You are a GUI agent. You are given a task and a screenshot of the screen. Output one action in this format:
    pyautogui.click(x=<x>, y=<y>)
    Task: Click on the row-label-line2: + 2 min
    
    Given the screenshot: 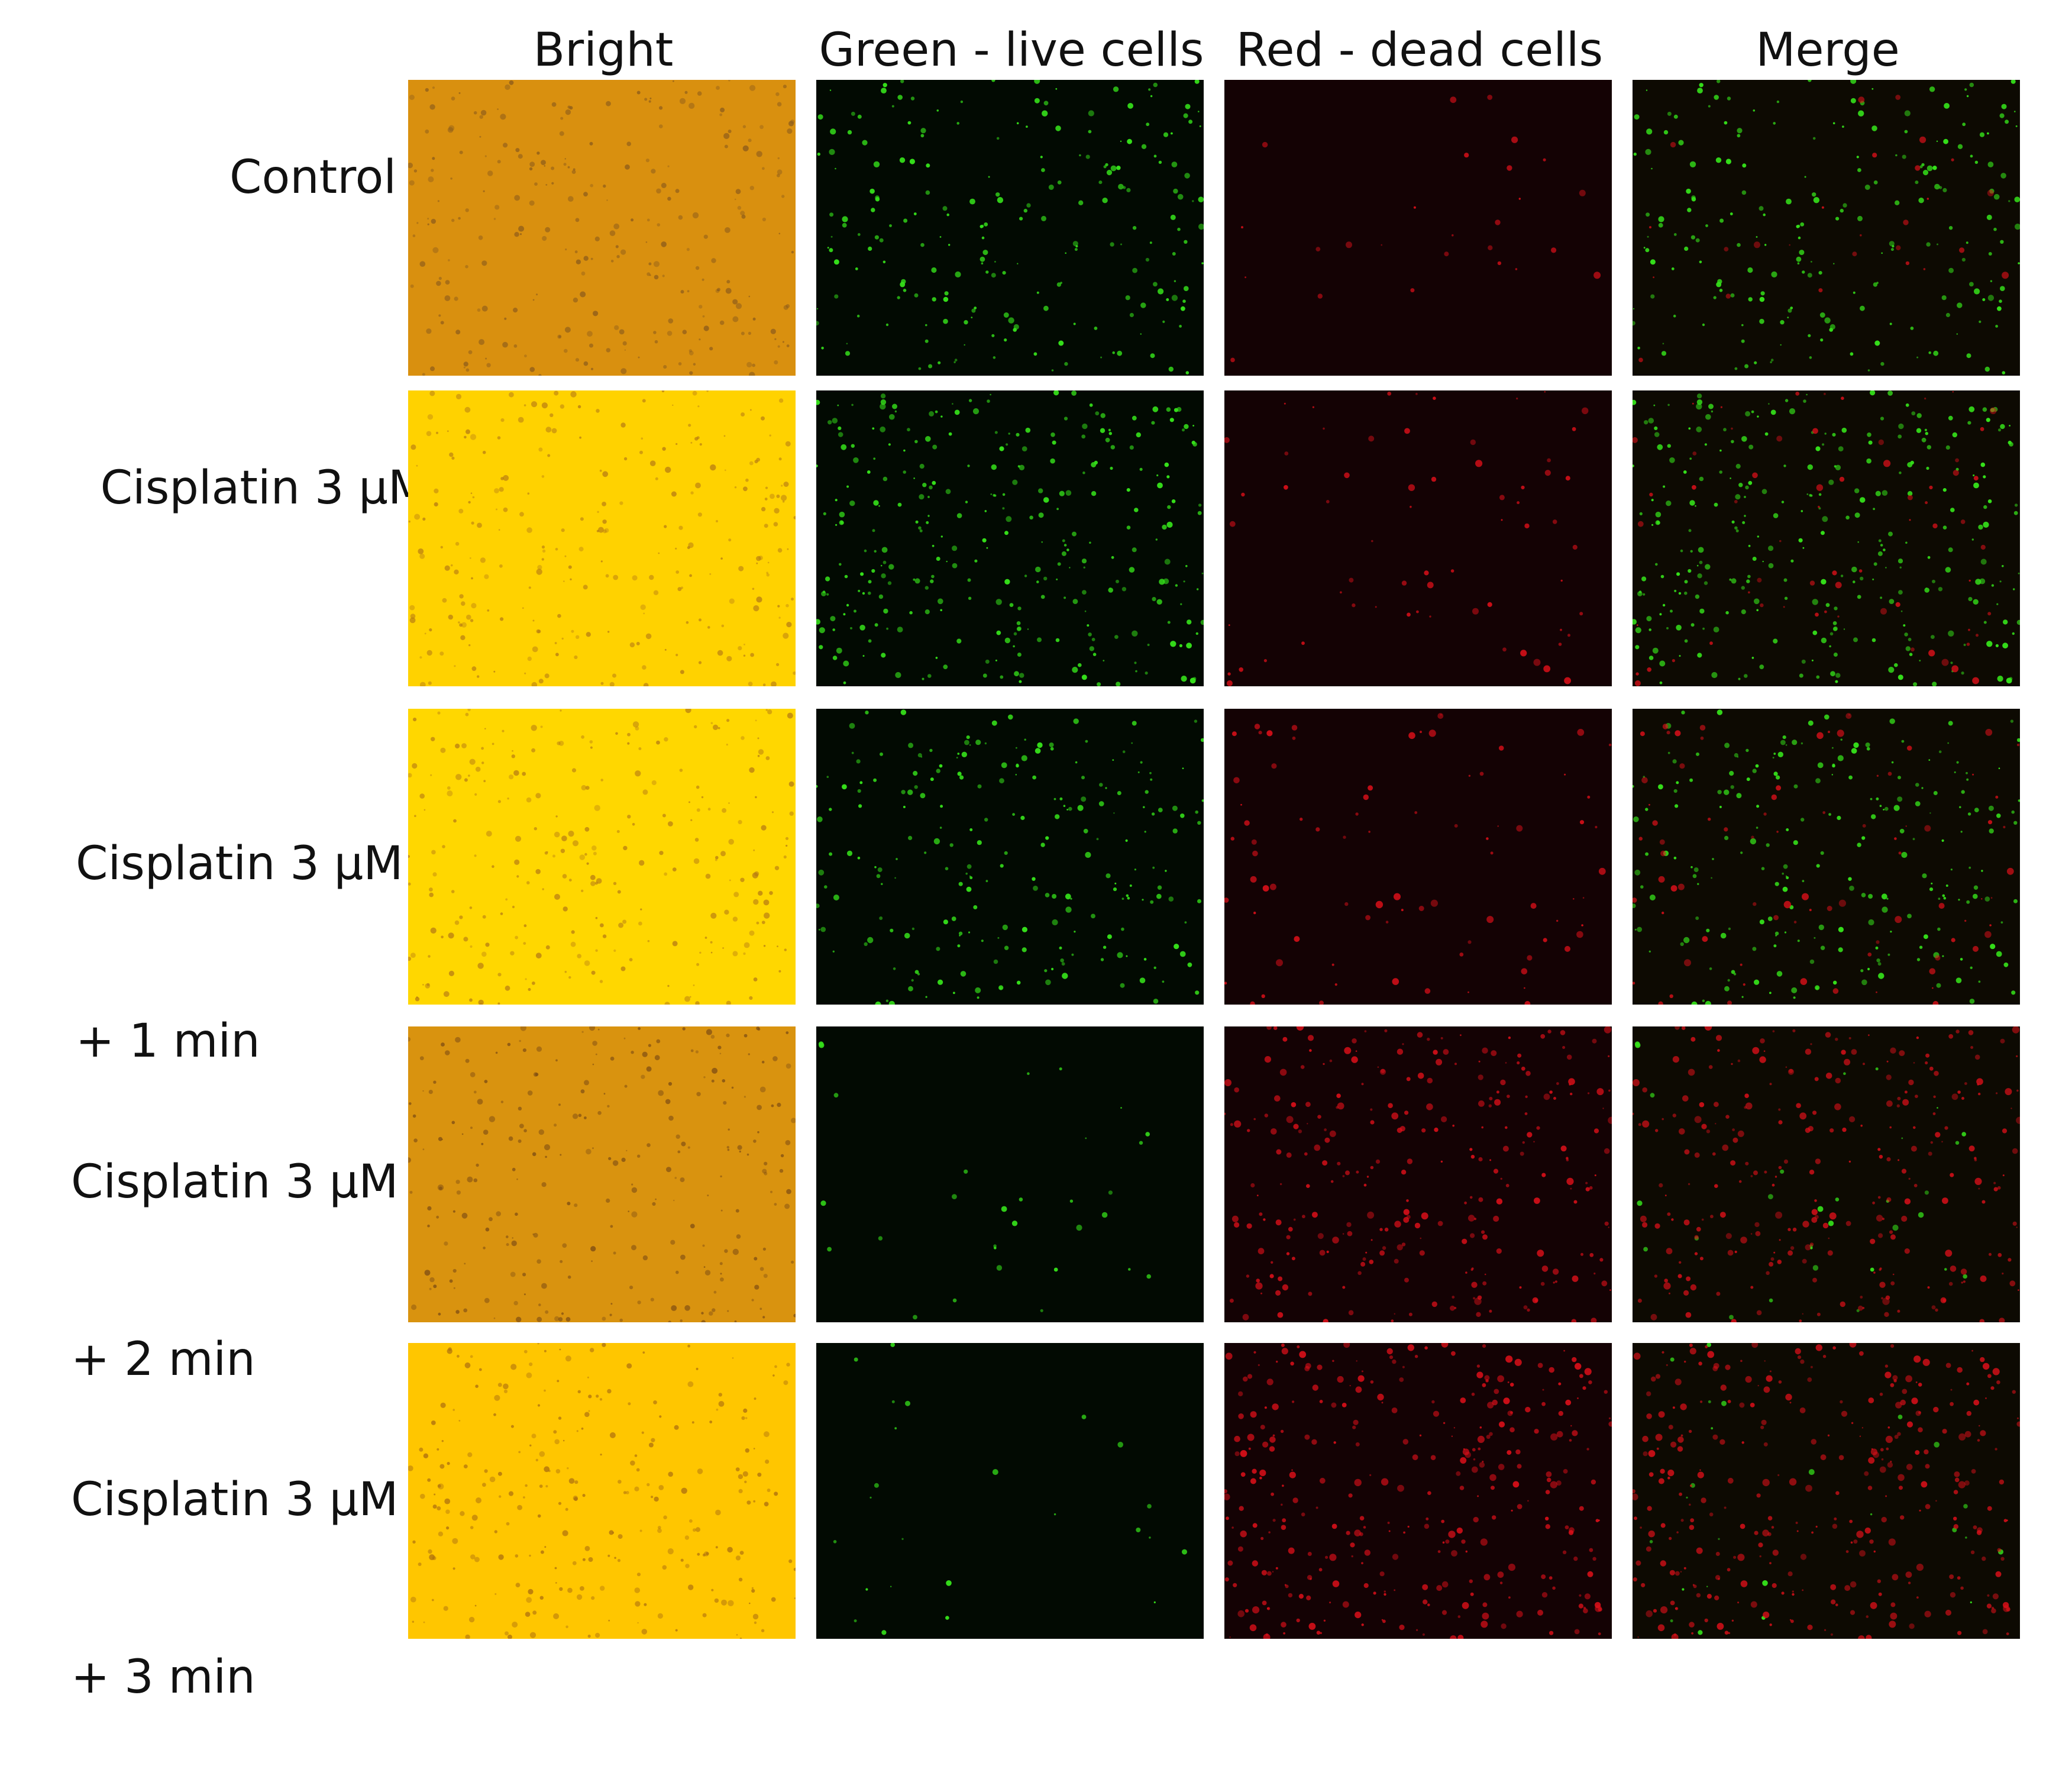 What is the action you would take?
    pyautogui.click(x=164, y=1359)
    